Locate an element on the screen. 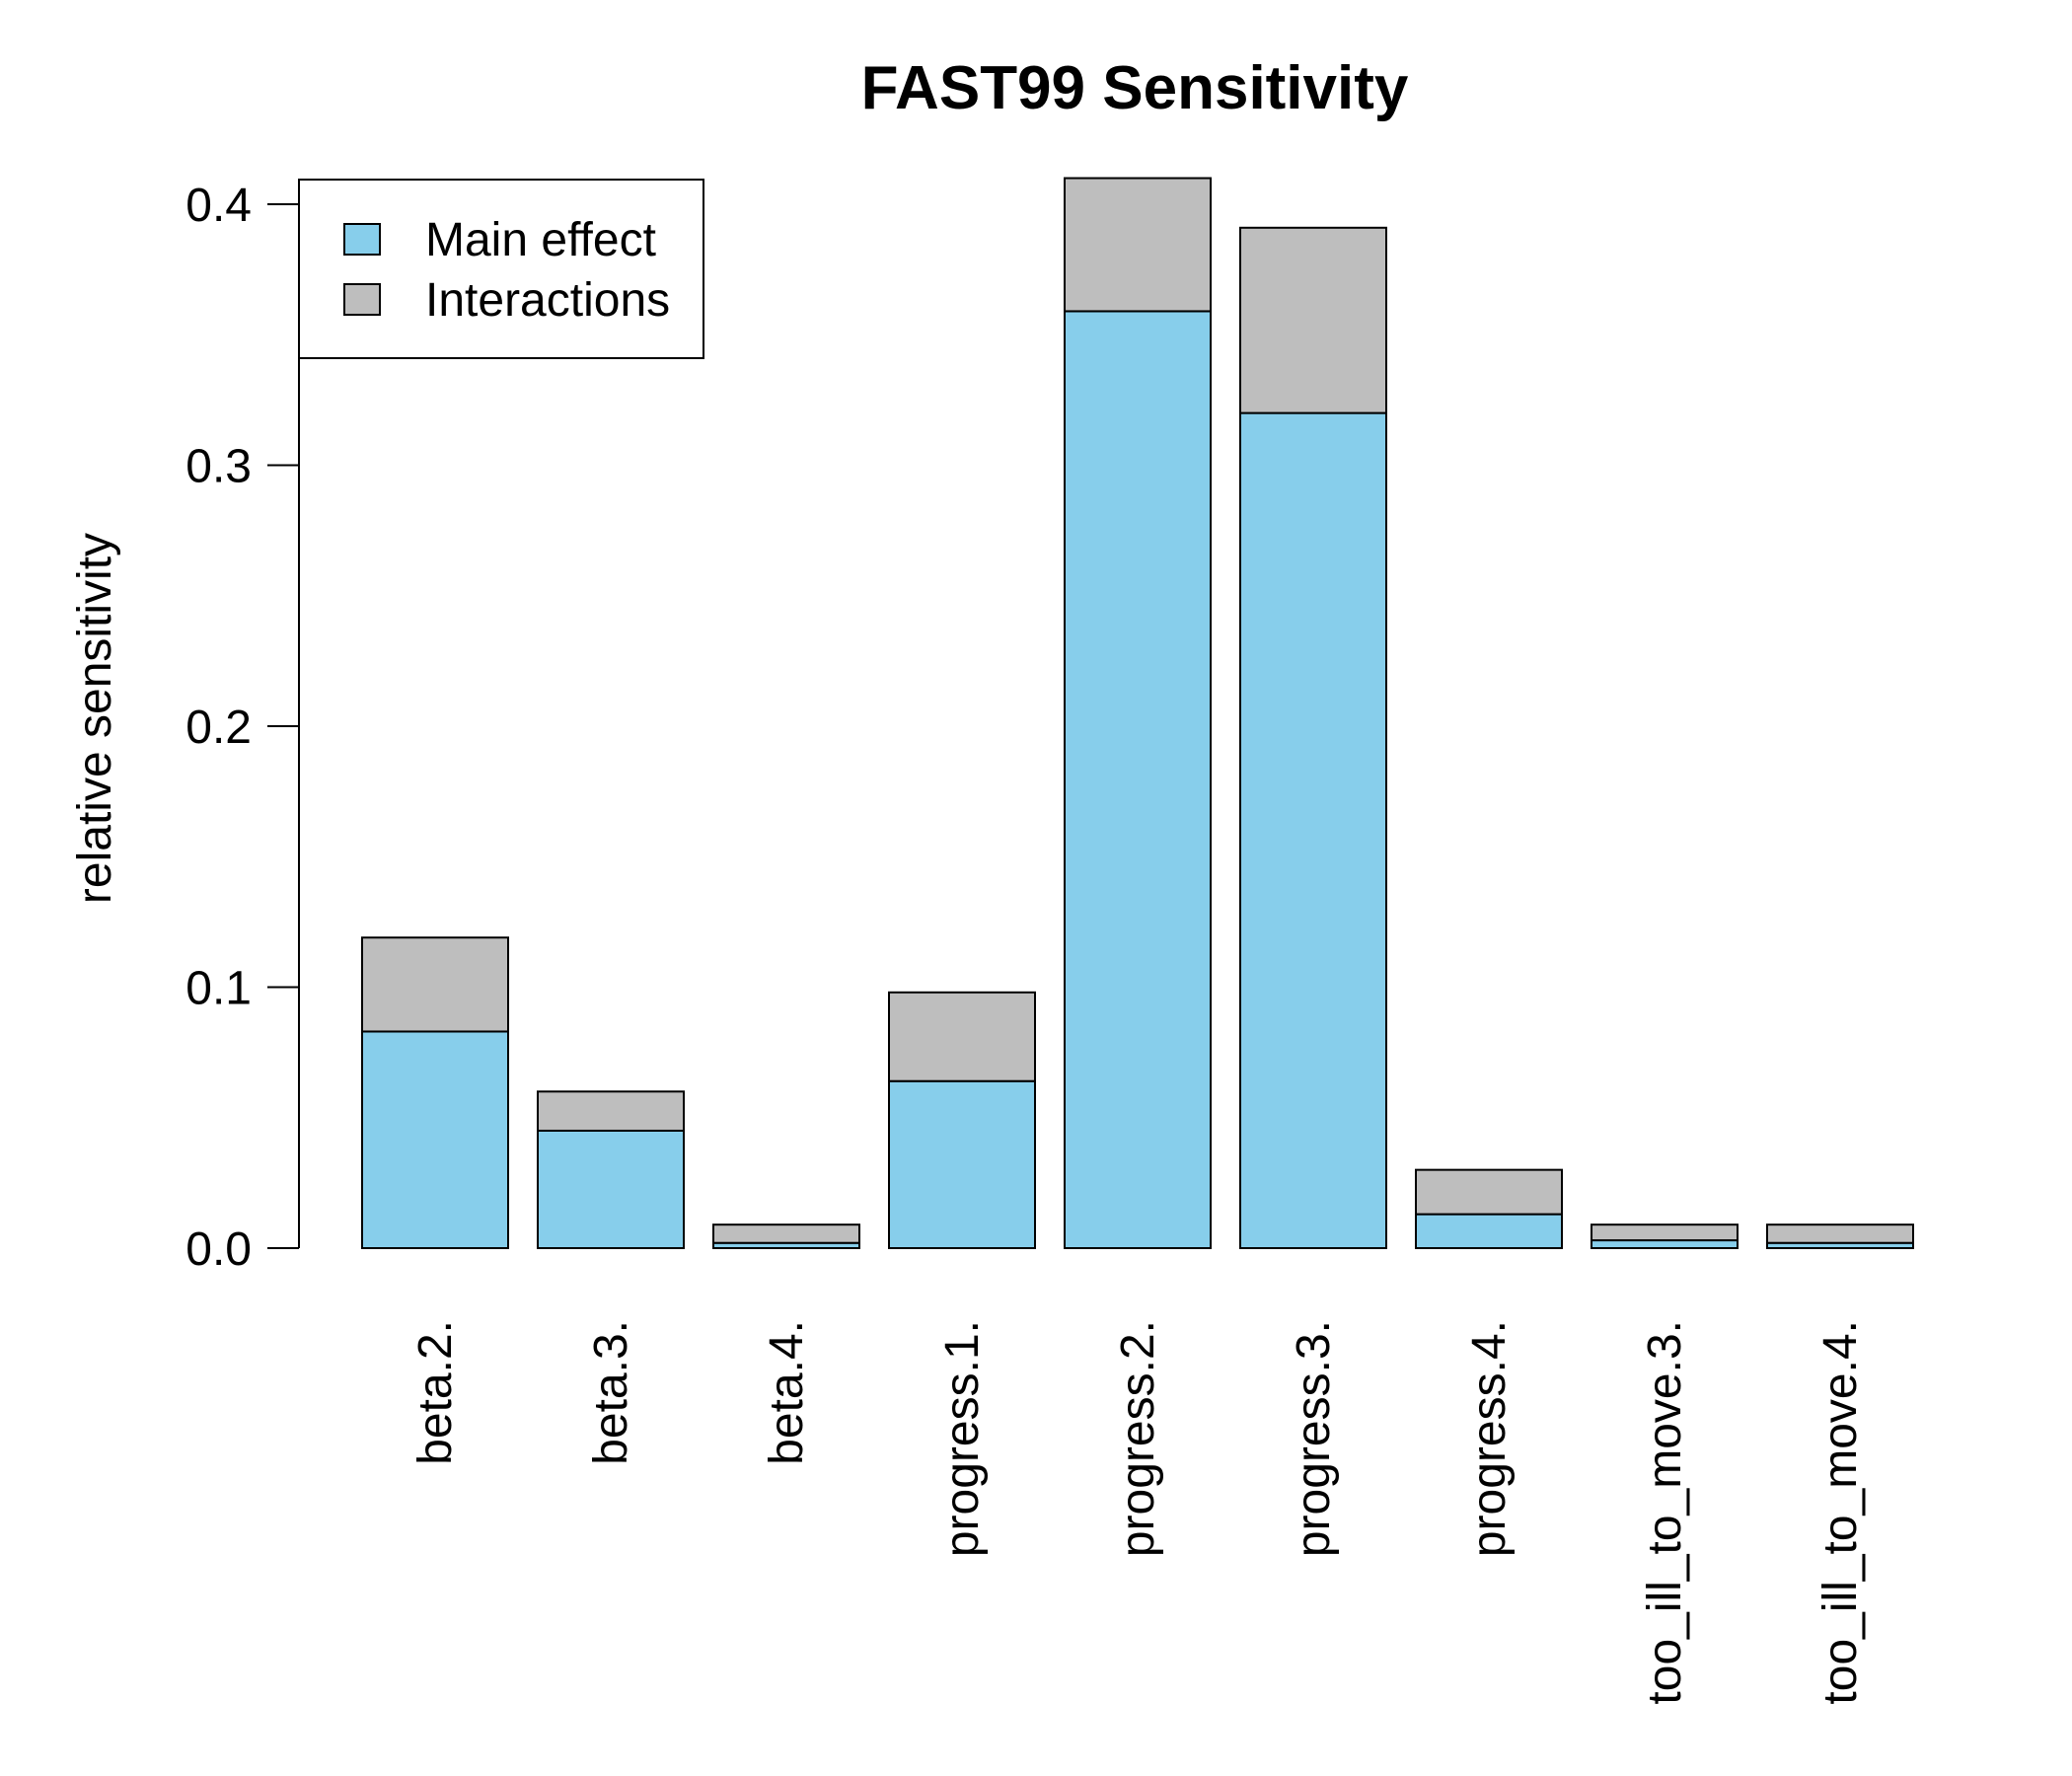  y-axis: 0.0 0.1 0.2 0.3 0.4 is located at coordinates (243, 728).